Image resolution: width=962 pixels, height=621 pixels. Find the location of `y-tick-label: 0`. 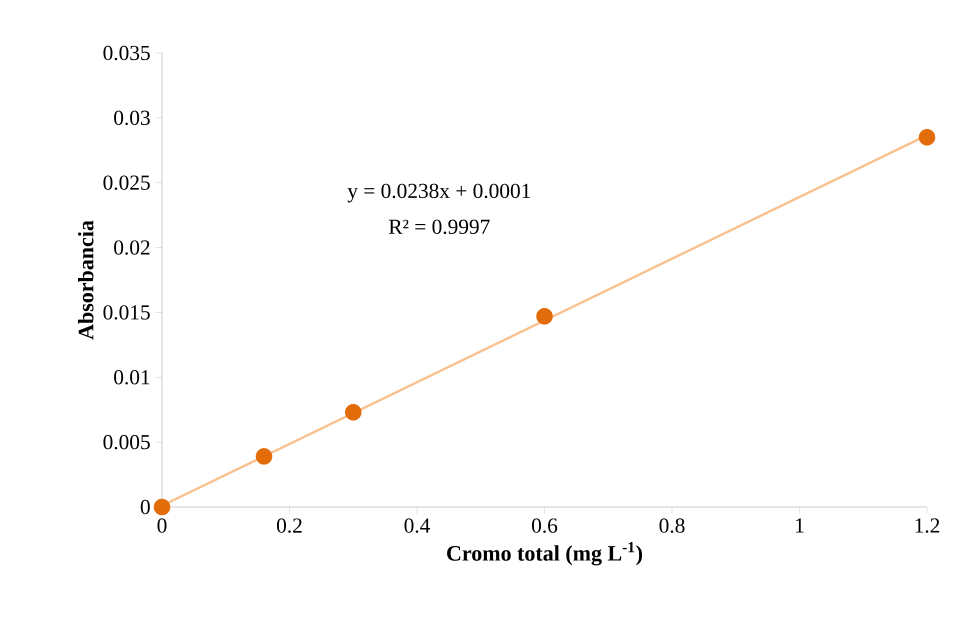

y-tick-label: 0 is located at coordinates (145, 507).